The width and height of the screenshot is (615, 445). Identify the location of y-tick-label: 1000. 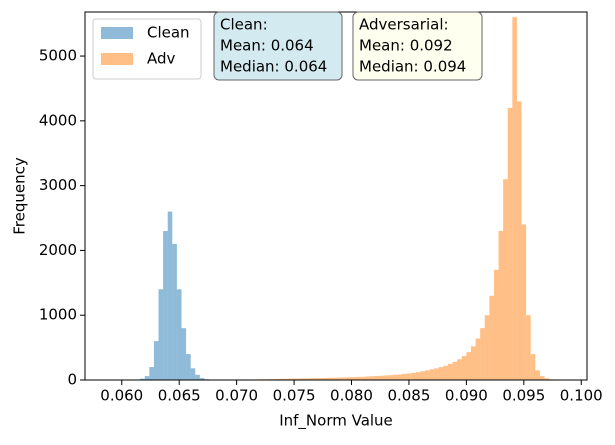
(58, 315).